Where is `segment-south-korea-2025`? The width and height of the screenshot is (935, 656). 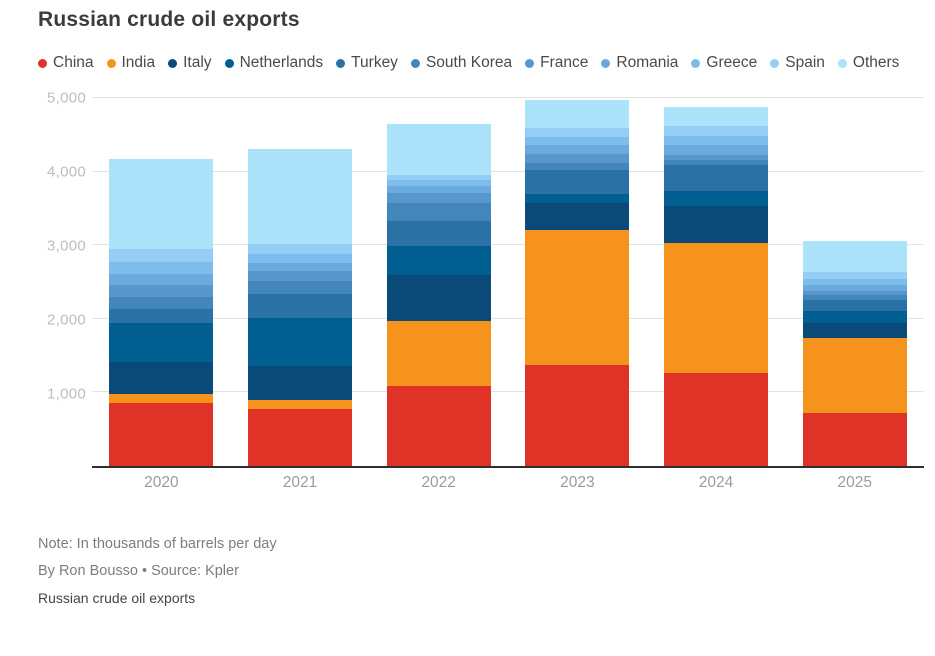 segment-south-korea-2025 is located at coordinates (854, 297).